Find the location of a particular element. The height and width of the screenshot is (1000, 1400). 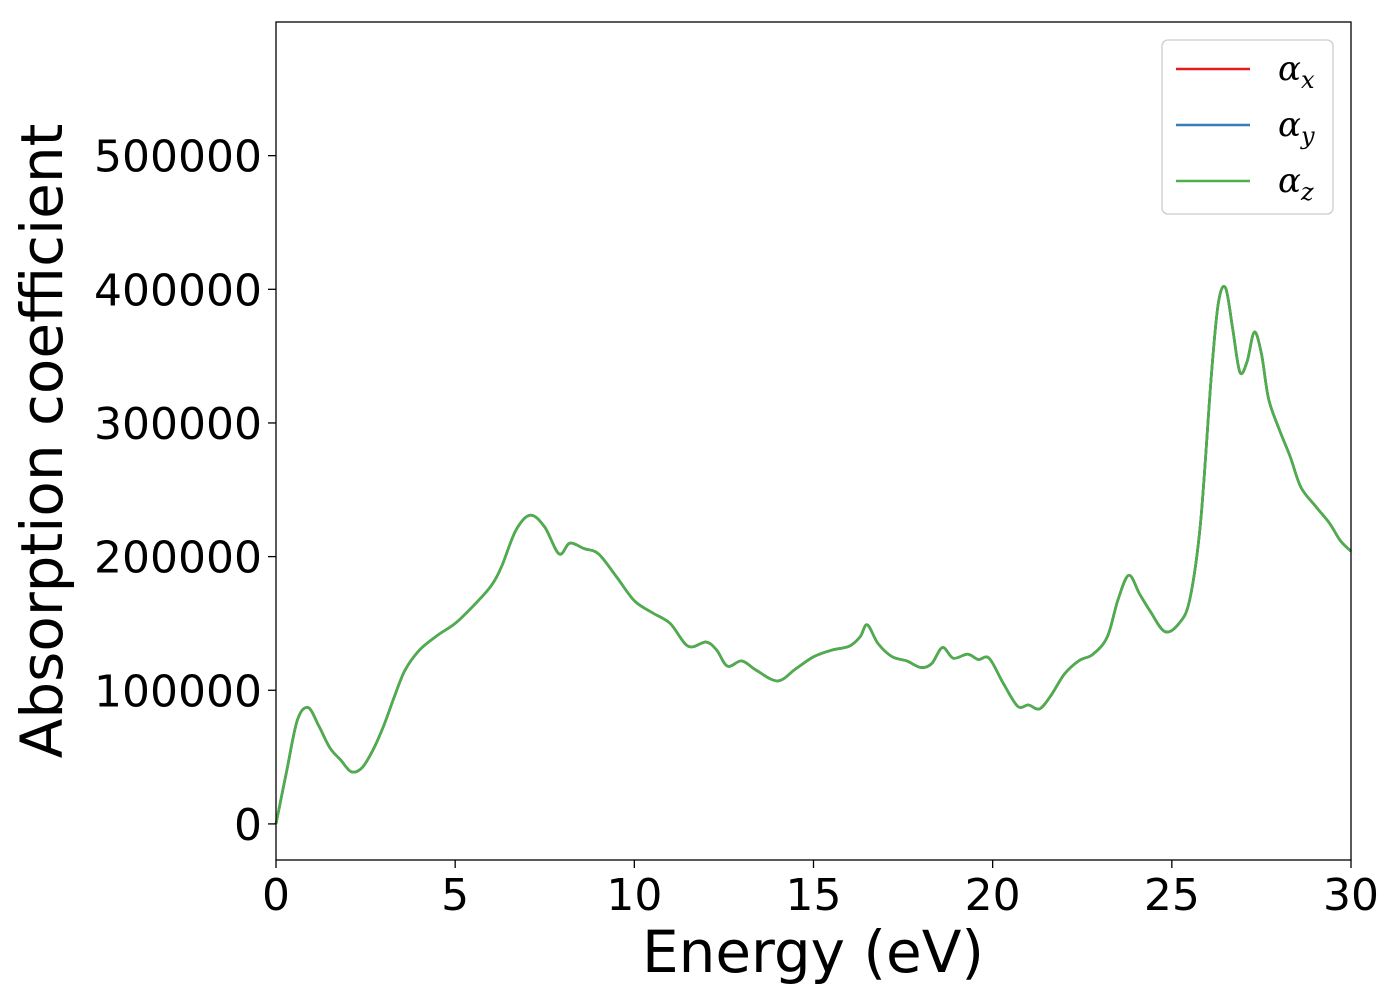

legend-label: αz is located at coordinates (1296, 183).